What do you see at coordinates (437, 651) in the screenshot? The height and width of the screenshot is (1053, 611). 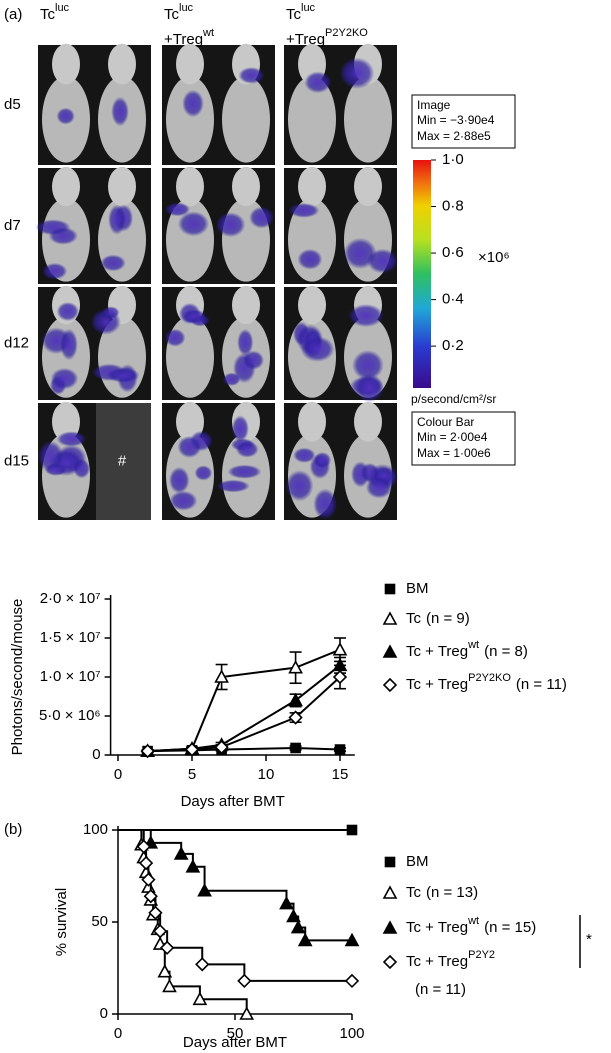 I see `legend-entry-part: Tc + Treg` at bounding box center [437, 651].